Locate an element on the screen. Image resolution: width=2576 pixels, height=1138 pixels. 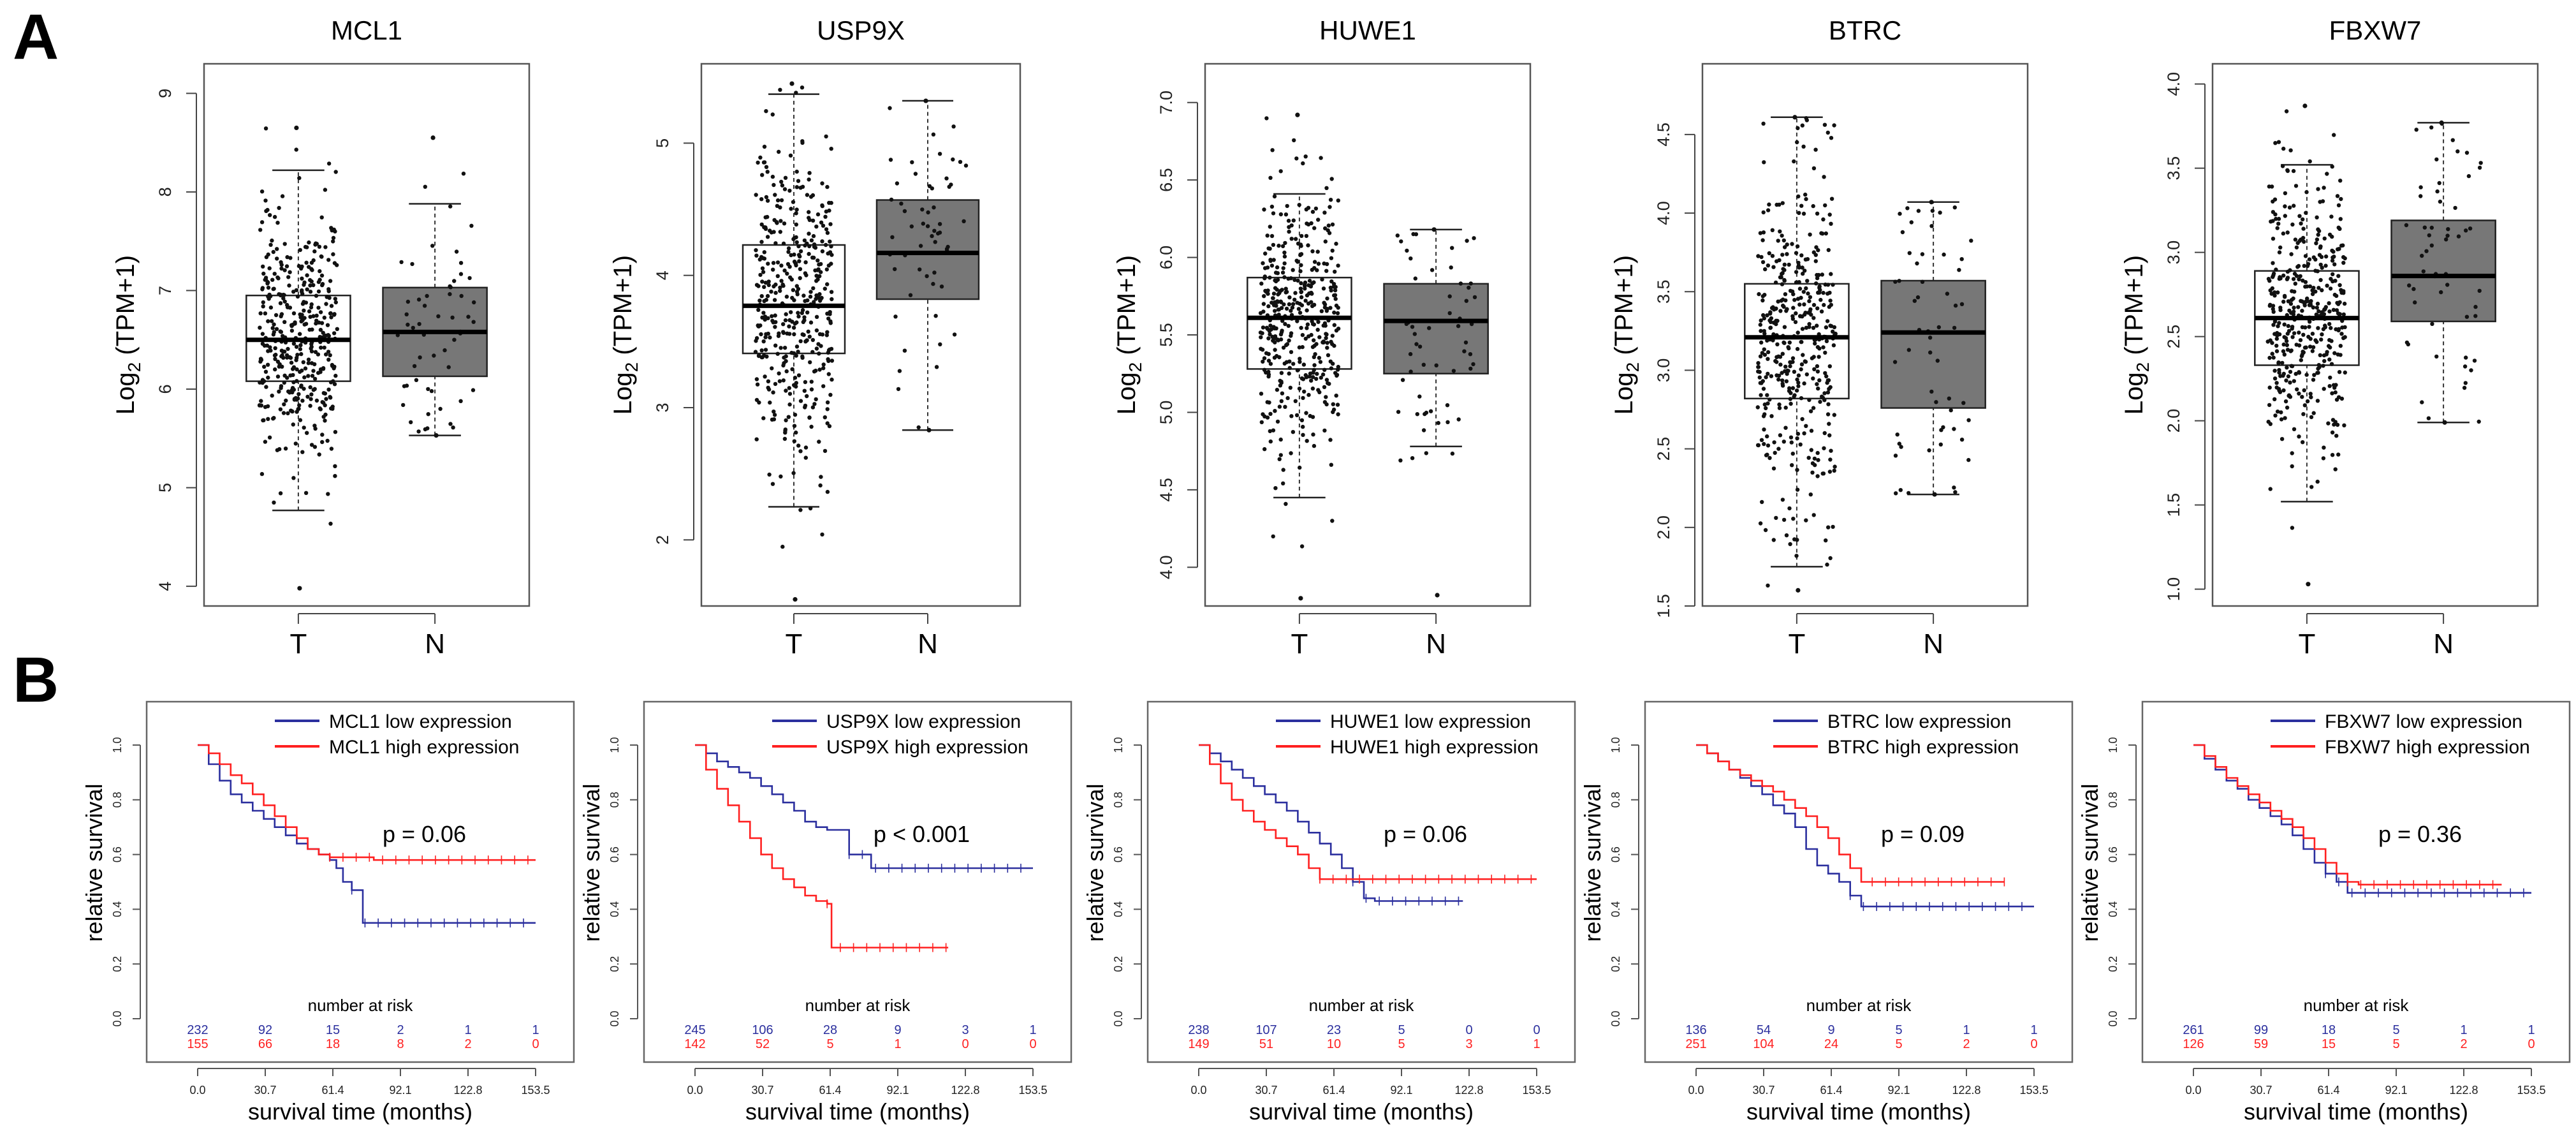
data-points is located at coordinates (435, 286).